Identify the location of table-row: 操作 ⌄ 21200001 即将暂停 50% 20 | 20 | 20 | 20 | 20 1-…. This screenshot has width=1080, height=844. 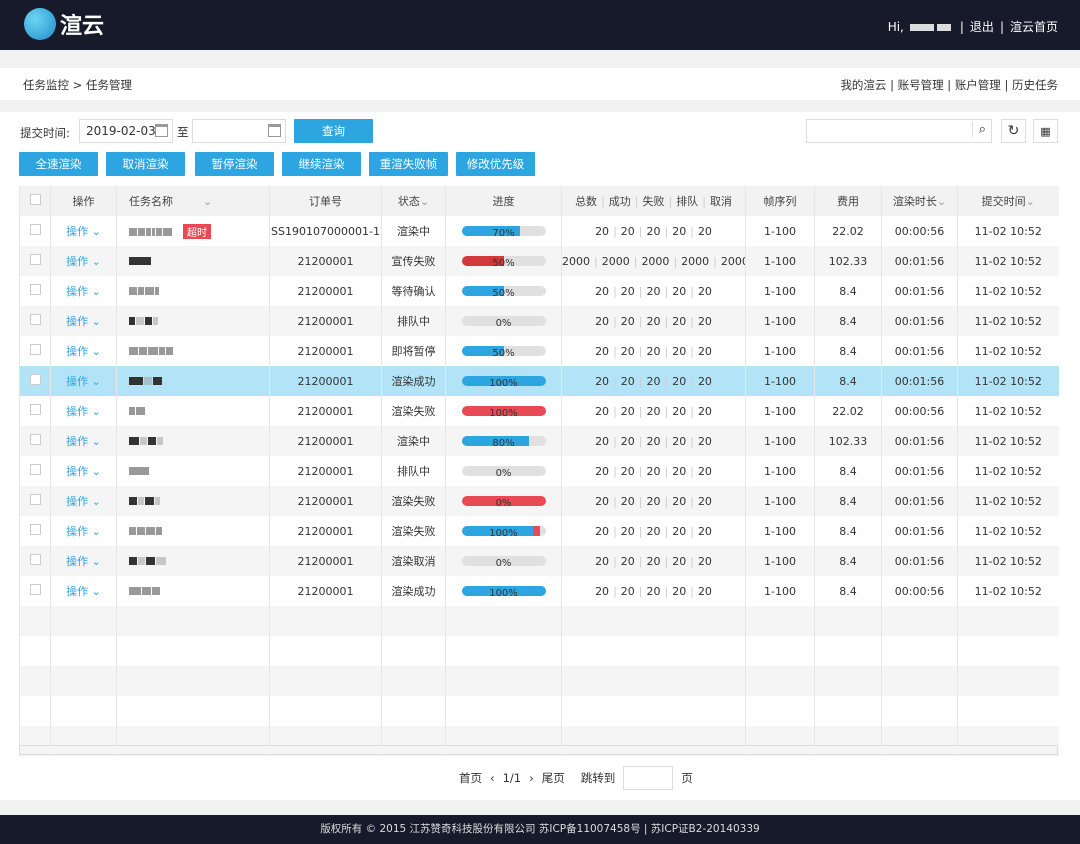
(539, 351).